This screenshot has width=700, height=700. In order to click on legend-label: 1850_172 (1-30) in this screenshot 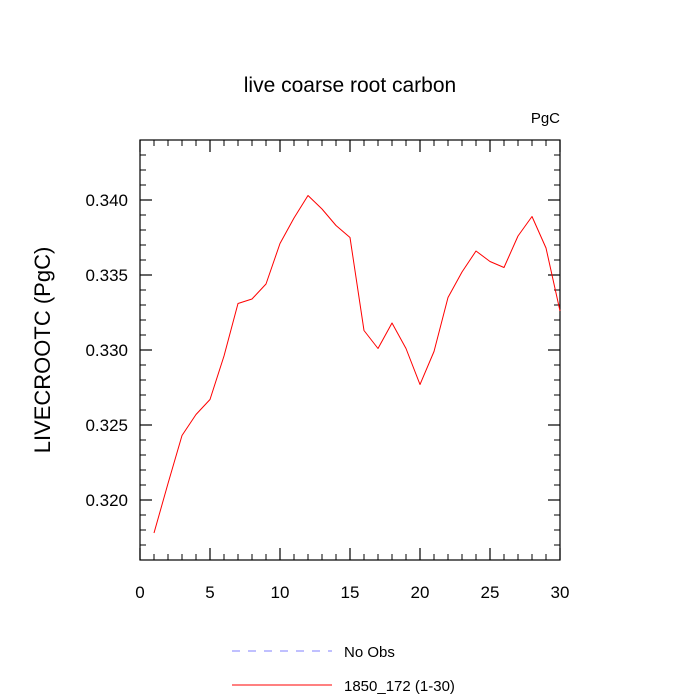, I will do `click(399, 686)`.